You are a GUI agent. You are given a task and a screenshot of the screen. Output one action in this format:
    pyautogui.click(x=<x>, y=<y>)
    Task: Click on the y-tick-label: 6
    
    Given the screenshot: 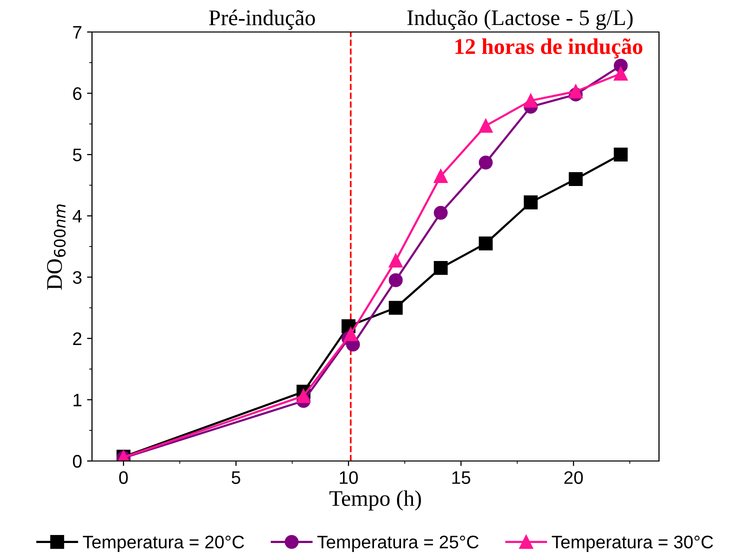 What is the action you would take?
    pyautogui.click(x=77, y=93)
    